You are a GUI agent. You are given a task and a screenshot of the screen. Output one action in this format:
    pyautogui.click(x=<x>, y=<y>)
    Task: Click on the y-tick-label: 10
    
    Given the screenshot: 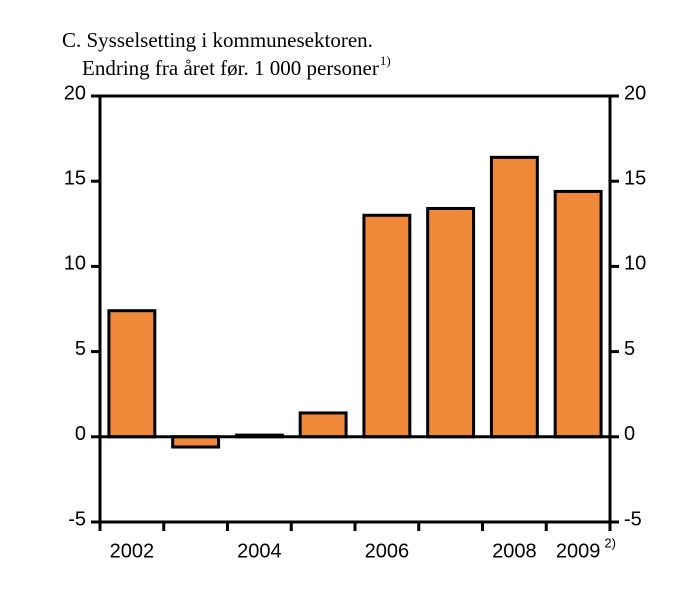 What is the action you would take?
    pyautogui.click(x=75, y=264)
    